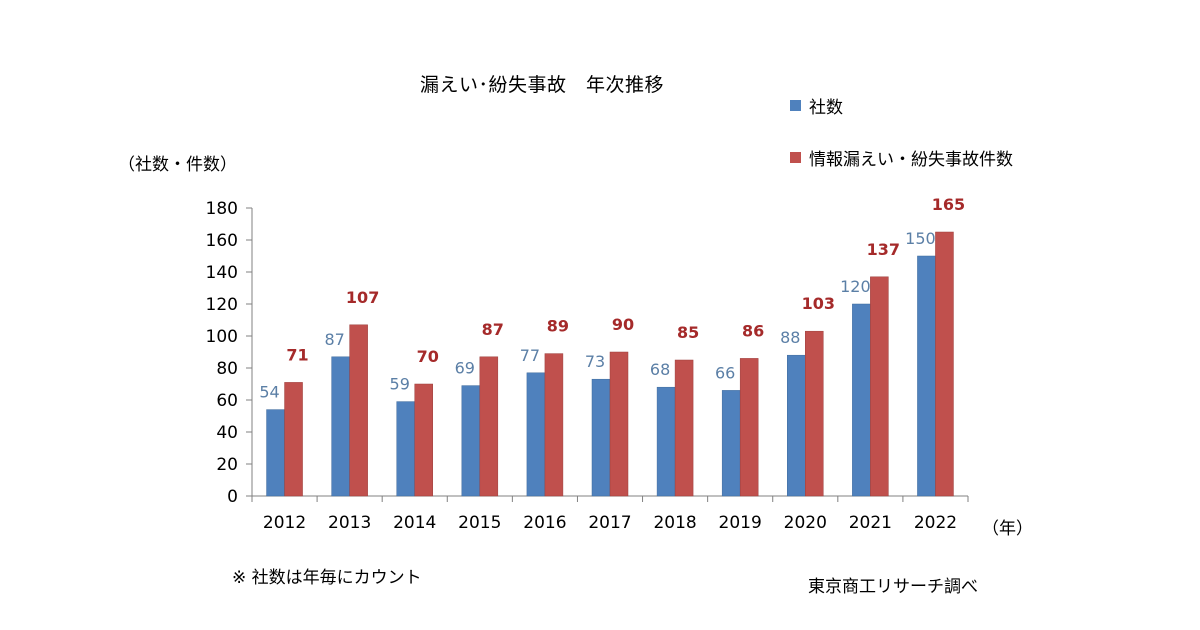 The image size is (1200, 630). I want to click on x-tick-label: 2014, so click(414, 523).